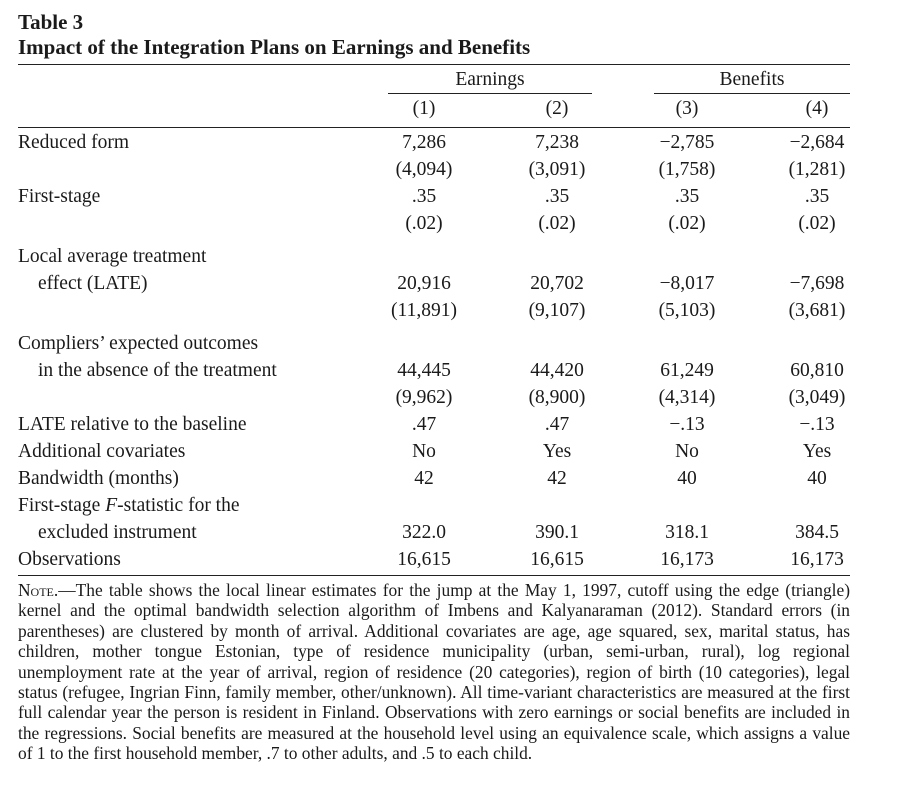 Image resolution: width=910 pixels, height=800 pixels. Describe the element at coordinates (687, 370) in the screenshot. I see `table-cell: 61,249` at that location.